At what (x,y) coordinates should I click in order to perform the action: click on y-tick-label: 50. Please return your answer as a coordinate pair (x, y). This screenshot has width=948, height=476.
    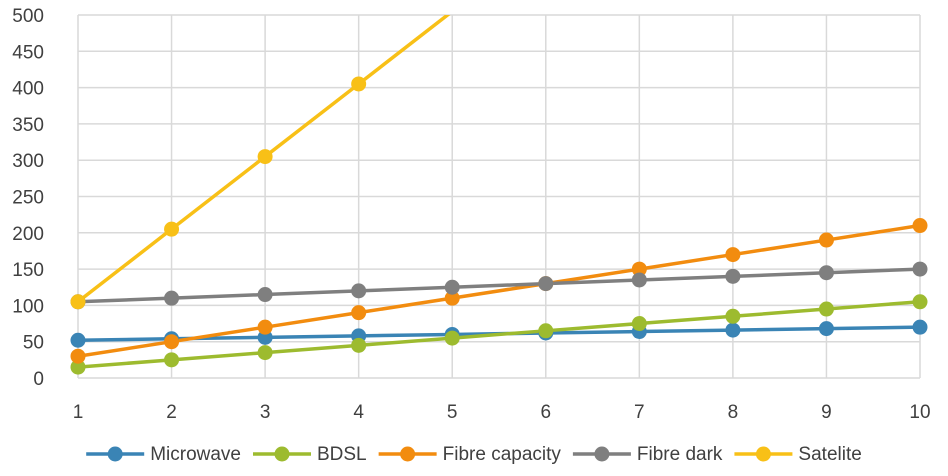
    Looking at the image, I should click on (33, 343).